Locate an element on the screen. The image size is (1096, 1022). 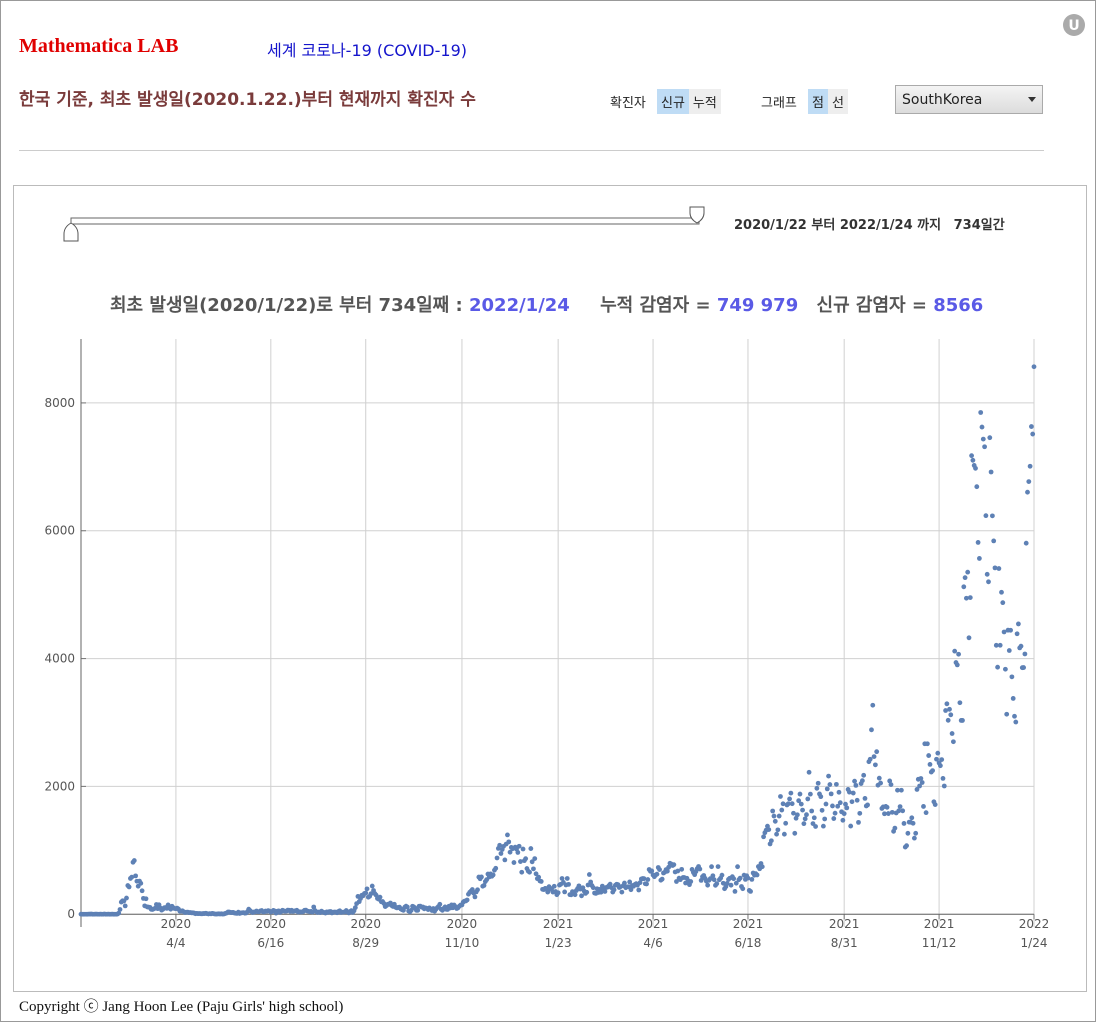
range-slider is located at coordinates (386, 223).